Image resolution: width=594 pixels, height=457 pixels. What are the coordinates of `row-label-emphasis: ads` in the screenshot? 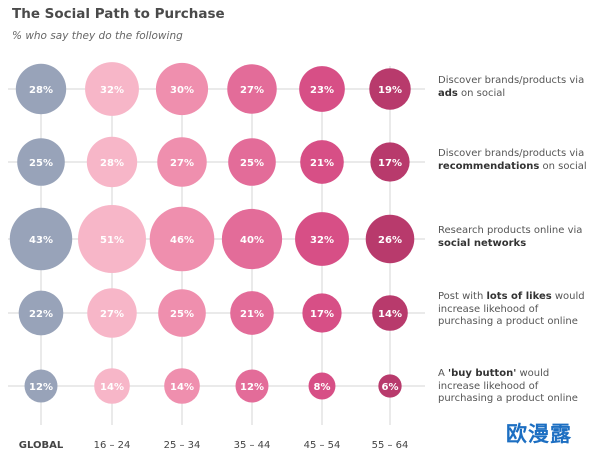 It's located at (448, 93).